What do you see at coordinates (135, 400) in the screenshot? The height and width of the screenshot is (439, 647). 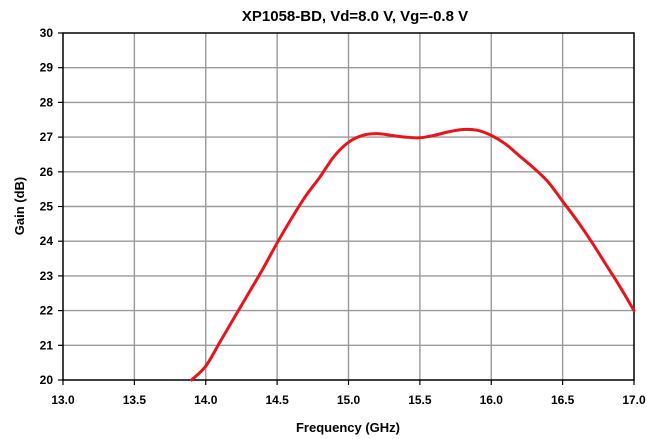 I see `x-tick-label: 13.5` at bounding box center [135, 400].